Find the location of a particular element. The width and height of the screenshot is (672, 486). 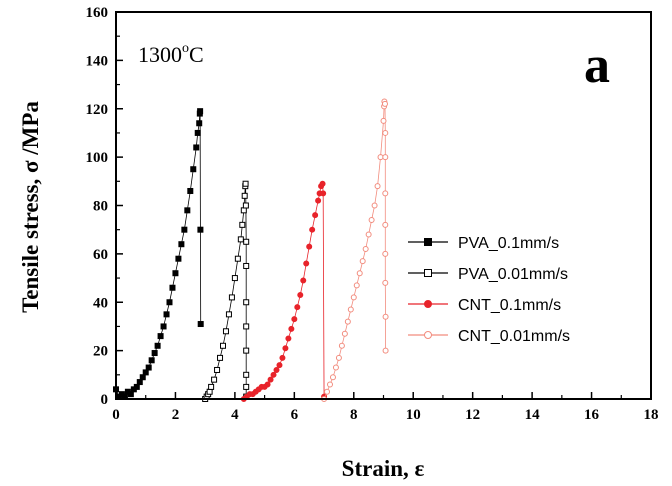

y-tick-label: 20 is located at coordinates (100, 352).